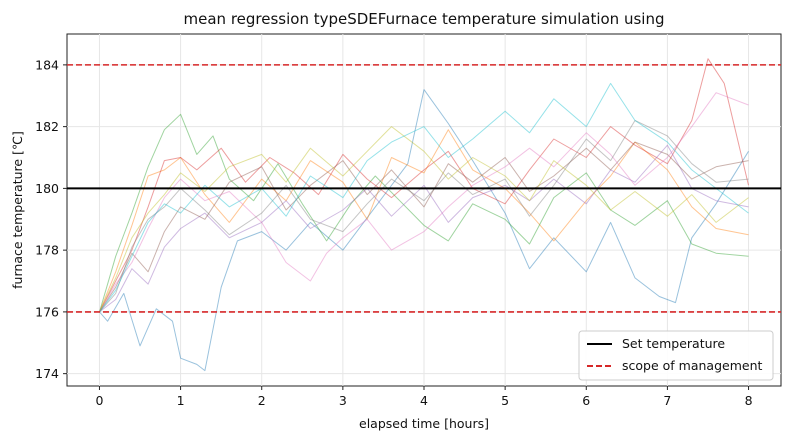 The image size is (790, 440). I want to click on x-tick-label: 0, so click(99, 400).